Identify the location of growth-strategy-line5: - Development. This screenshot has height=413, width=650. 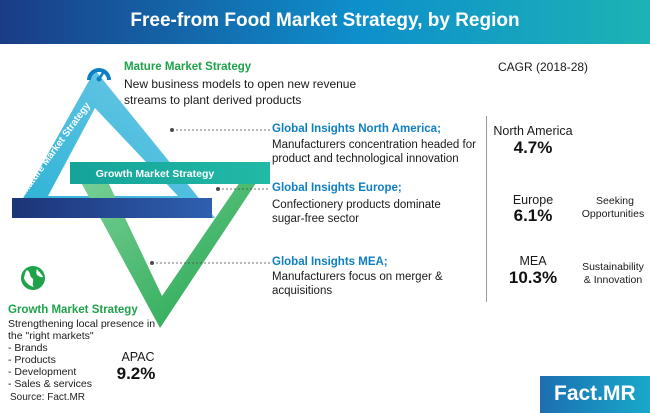
(42, 372).